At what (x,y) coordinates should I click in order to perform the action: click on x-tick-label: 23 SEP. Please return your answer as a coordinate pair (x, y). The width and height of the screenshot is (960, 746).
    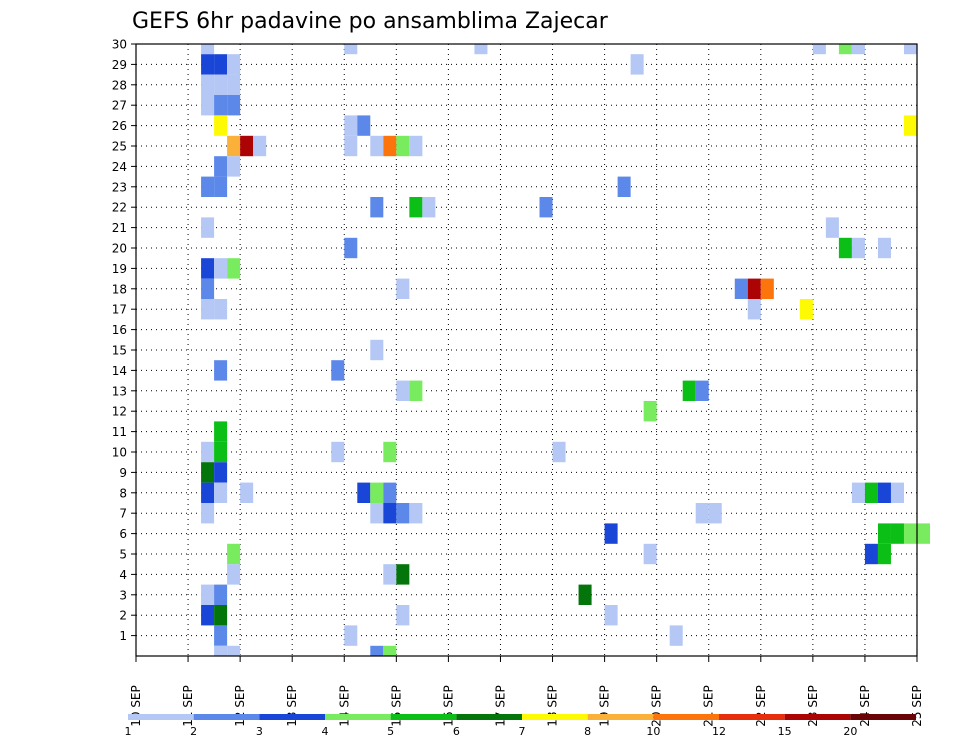
    Looking at the image, I should click on (813, 706).